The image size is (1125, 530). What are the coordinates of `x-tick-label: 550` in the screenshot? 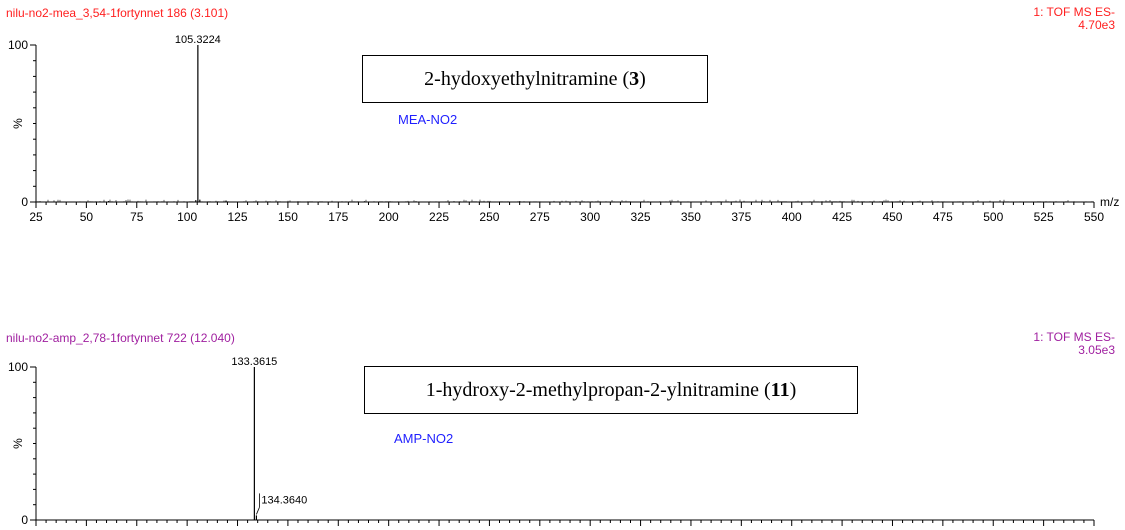 It's located at (1094, 217).